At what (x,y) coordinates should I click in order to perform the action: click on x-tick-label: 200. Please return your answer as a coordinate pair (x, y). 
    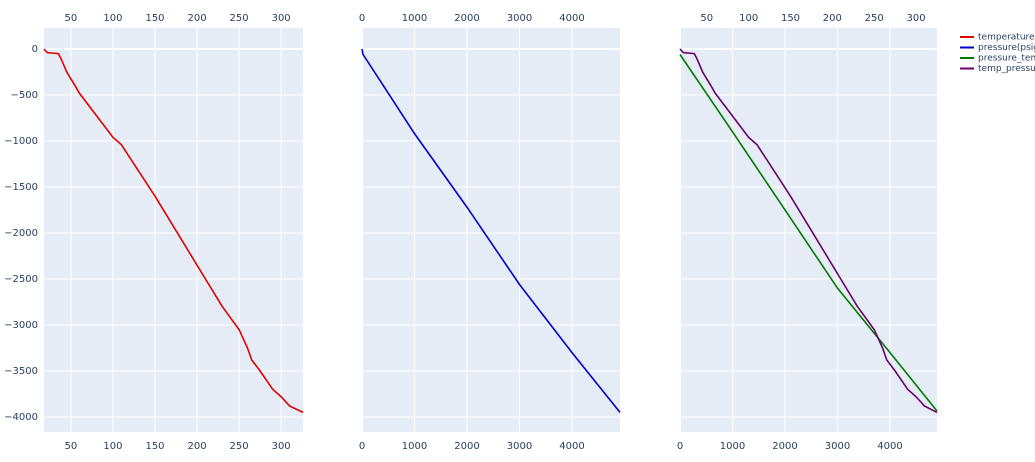
    Looking at the image, I should click on (196, 446).